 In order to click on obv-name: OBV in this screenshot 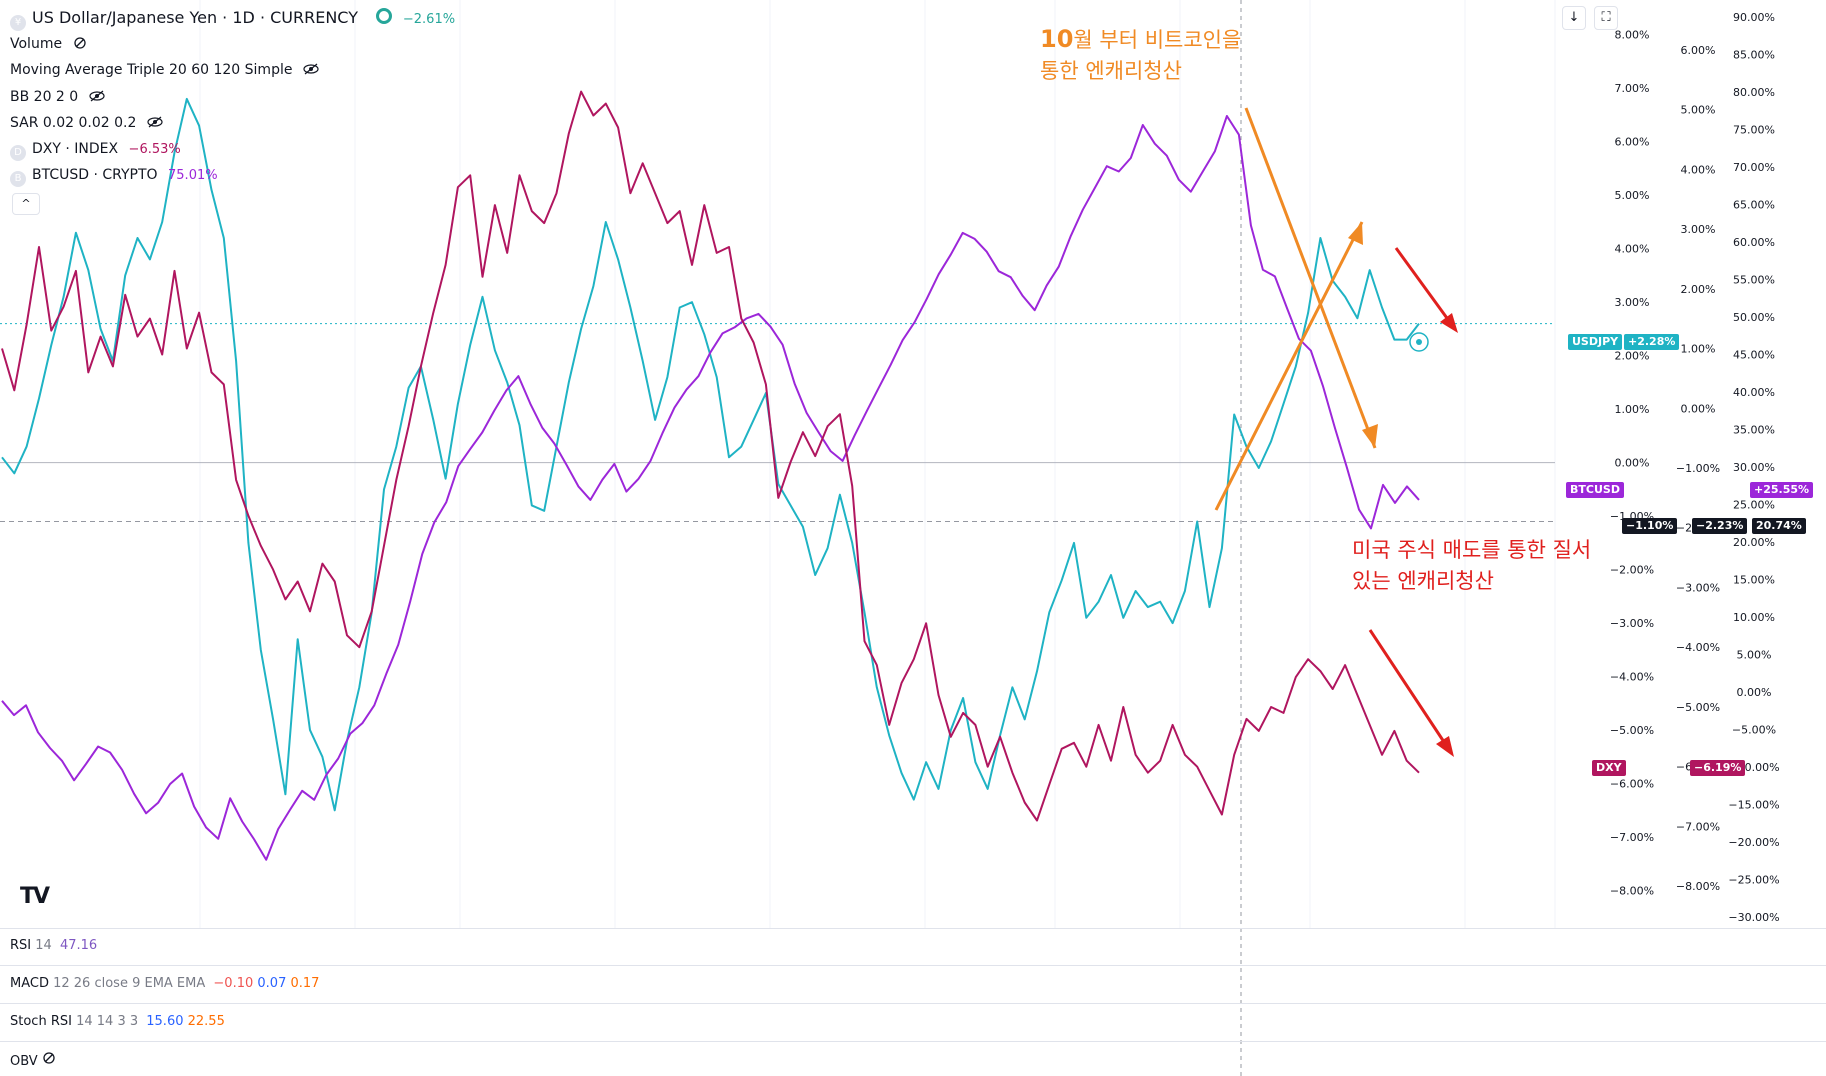, I will do `click(24, 1061)`.